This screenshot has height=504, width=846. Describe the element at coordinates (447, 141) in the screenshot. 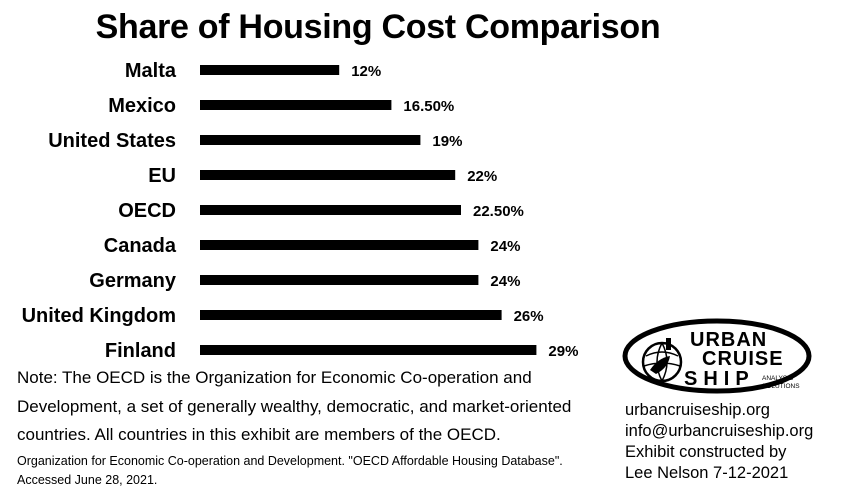

I see `value-label: 19%` at that location.